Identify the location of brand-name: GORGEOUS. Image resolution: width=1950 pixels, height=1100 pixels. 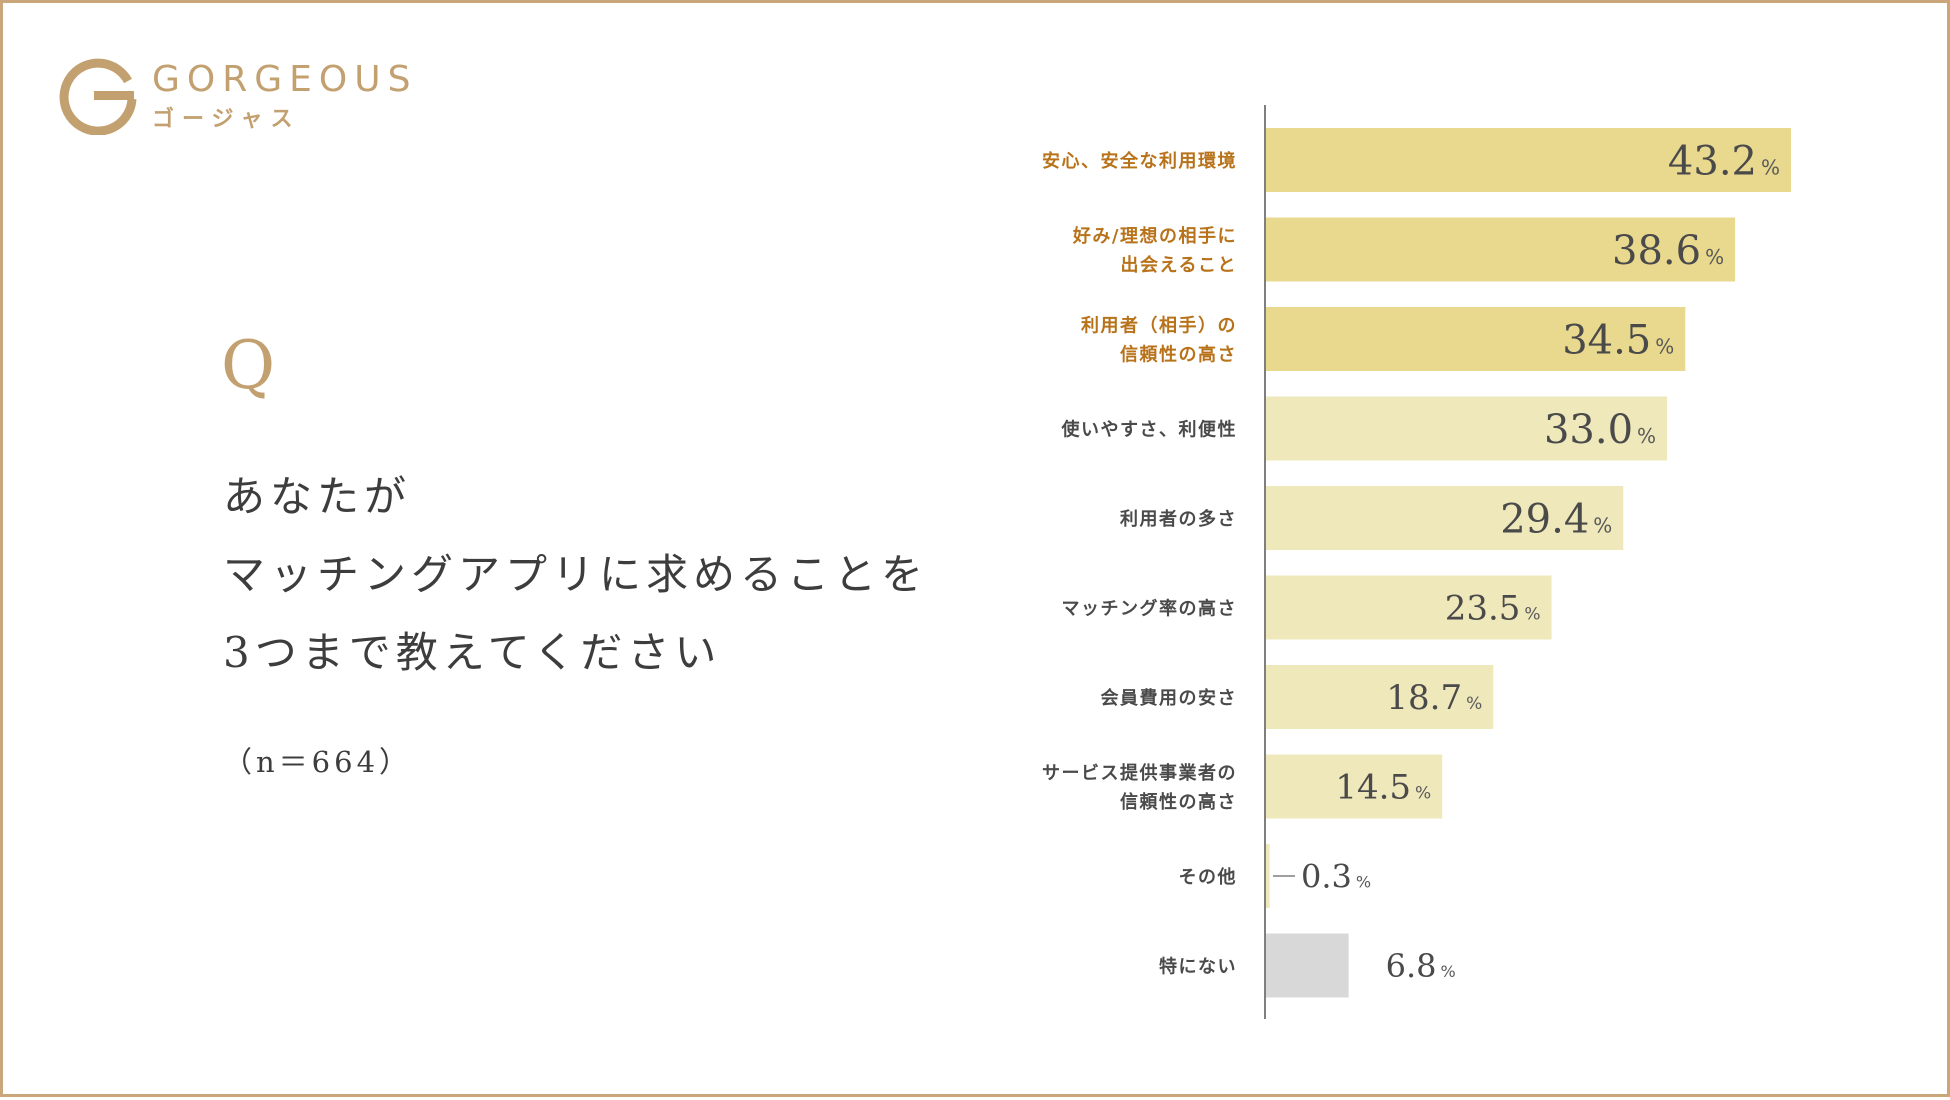
(285, 79).